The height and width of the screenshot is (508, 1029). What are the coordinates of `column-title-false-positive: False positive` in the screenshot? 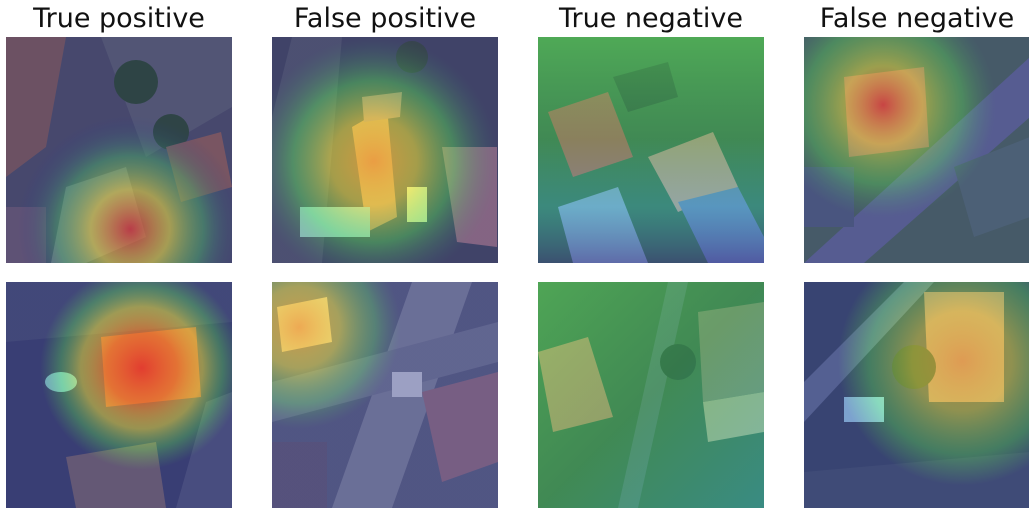 It's located at (385, 18).